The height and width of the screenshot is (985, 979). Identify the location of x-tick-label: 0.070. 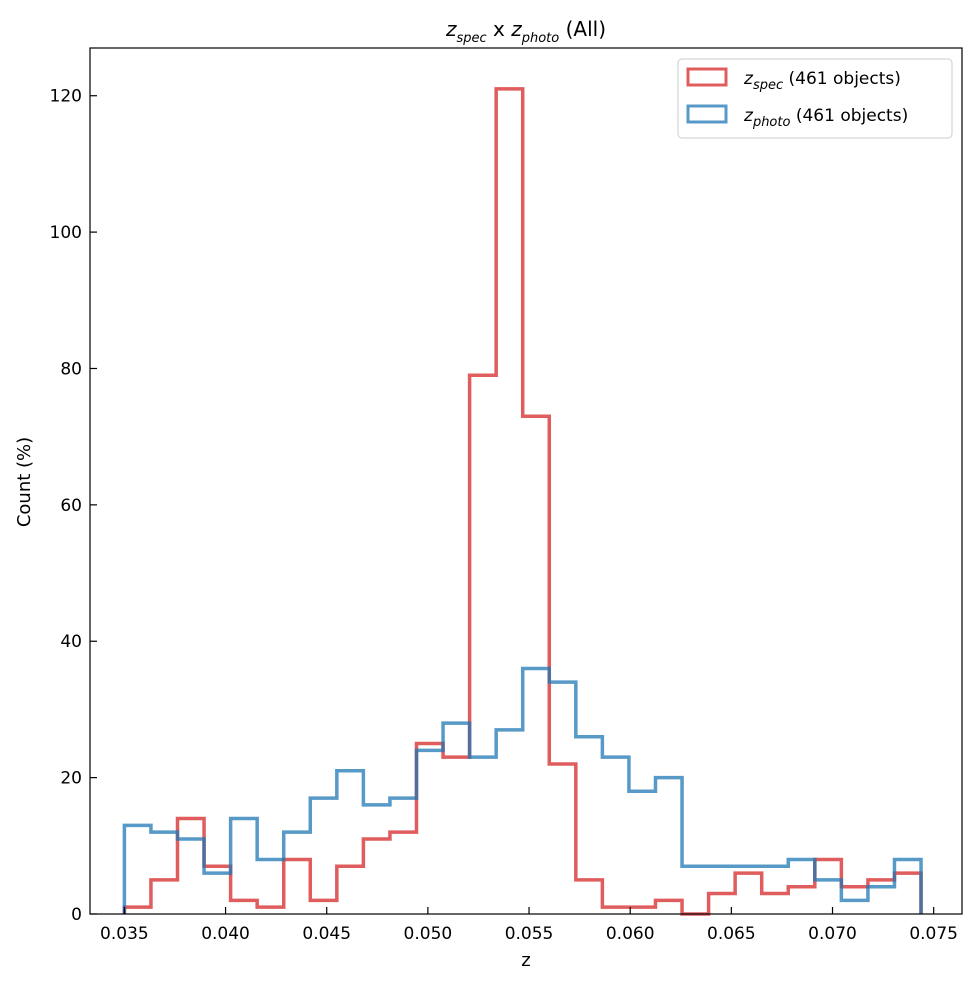
(832, 934).